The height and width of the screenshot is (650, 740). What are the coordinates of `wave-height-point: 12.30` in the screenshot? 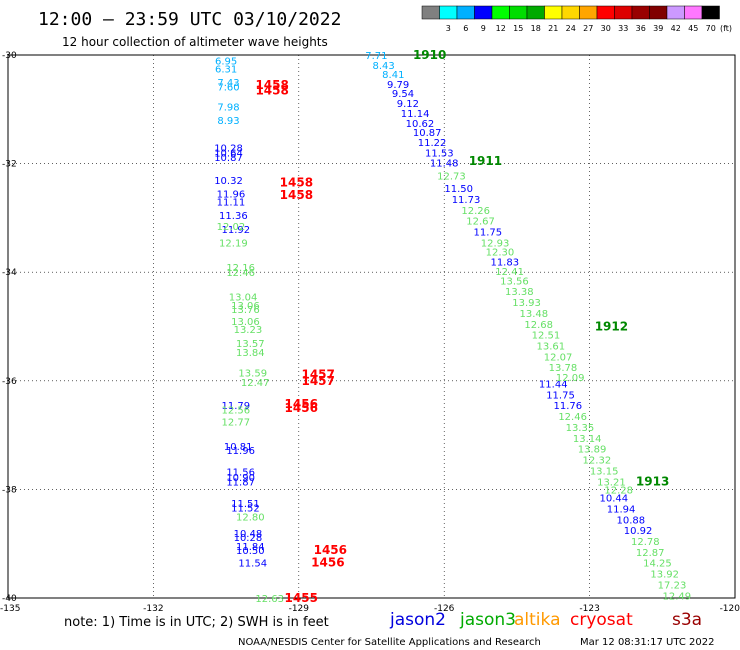 It's located at (500, 253).